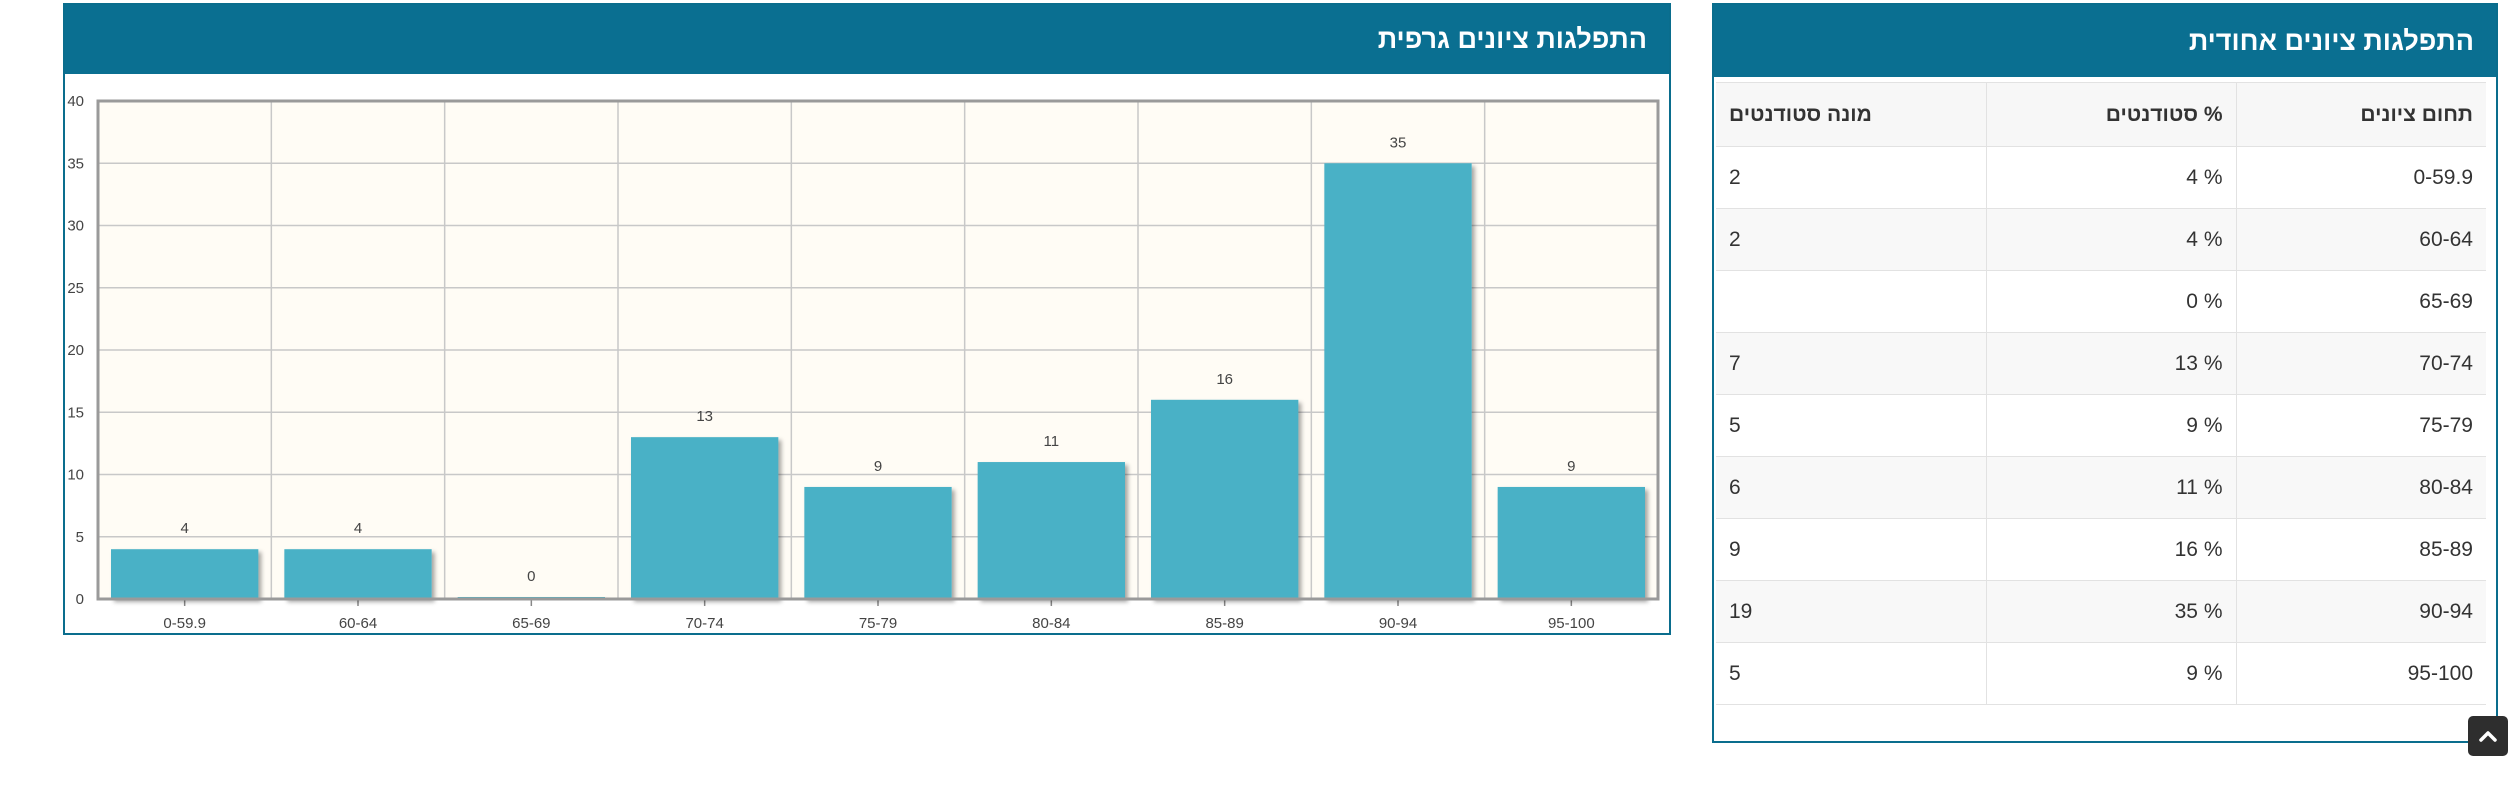  I want to click on data-label: 11, so click(1052, 441).